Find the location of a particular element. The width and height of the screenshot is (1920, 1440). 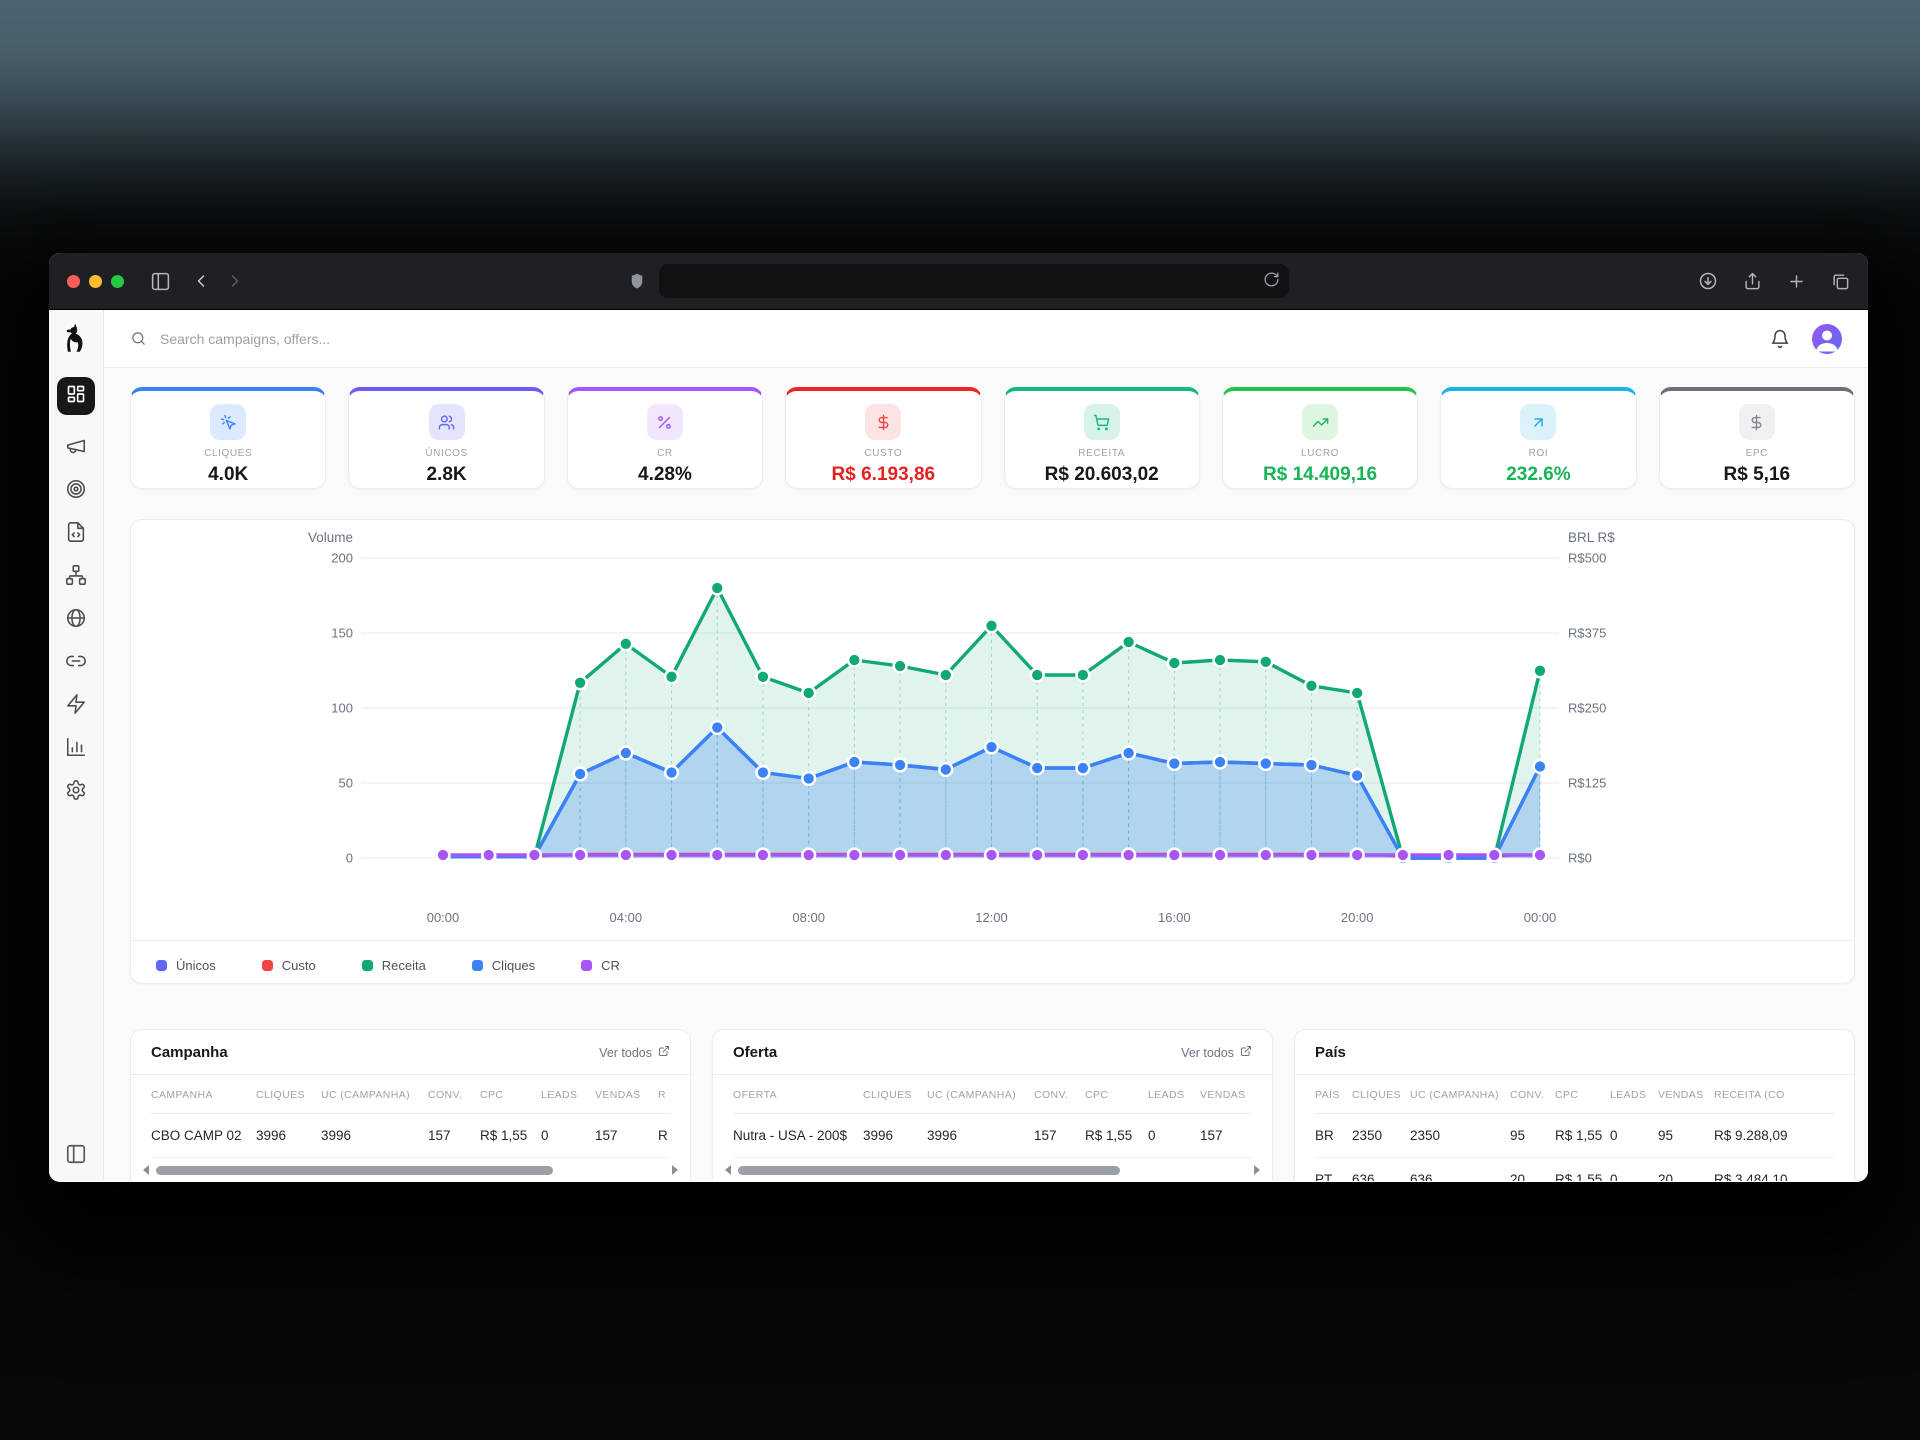

shield-icon is located at coordinates (637, 281).